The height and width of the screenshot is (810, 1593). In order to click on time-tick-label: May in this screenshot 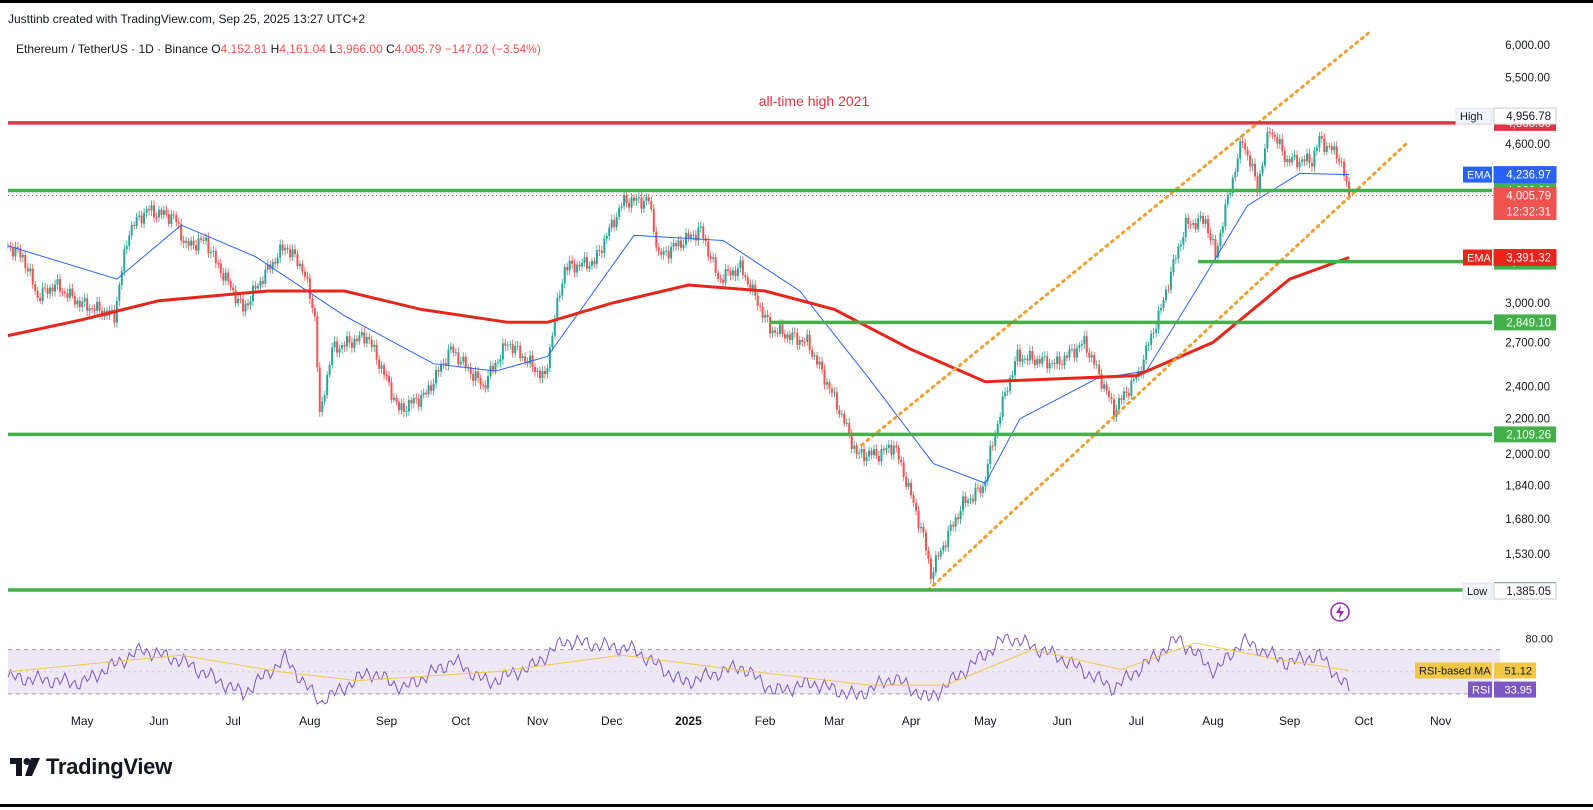, I will do `click(82, 721)`.